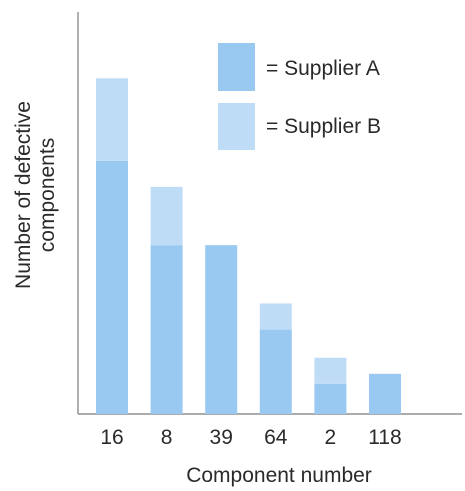  What do you see at coordinates (111, 437) in the screenshot?
I see `x-tick-label: 16` at bounding box center [111, 437].